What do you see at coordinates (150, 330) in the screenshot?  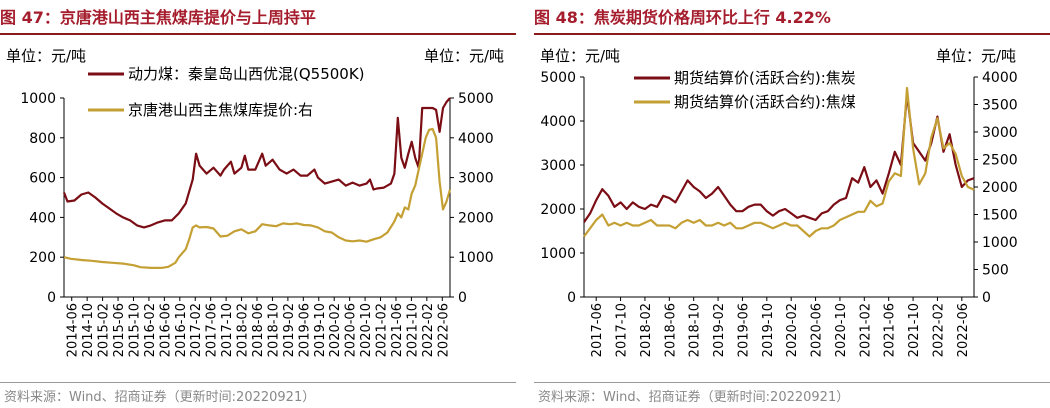 I see `x-tick-label: 2016-02` at bounding box center [150, 330].